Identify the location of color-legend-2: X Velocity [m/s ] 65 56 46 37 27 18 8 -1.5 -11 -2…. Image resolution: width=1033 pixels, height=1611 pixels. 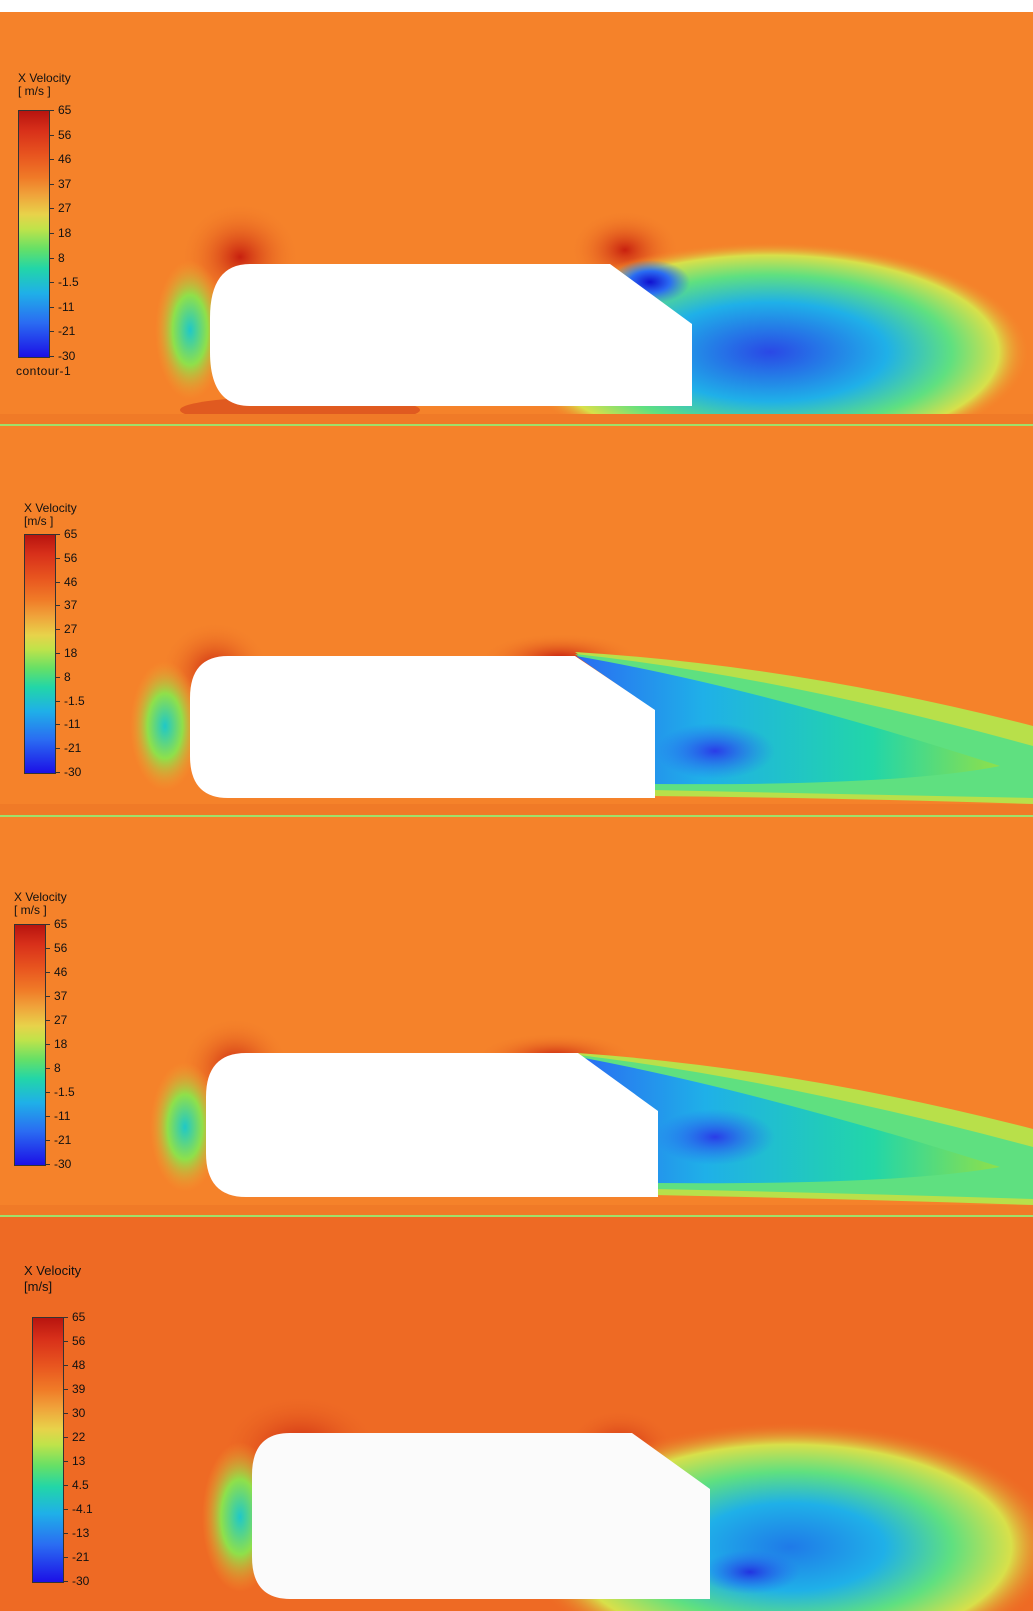
(64, 647).